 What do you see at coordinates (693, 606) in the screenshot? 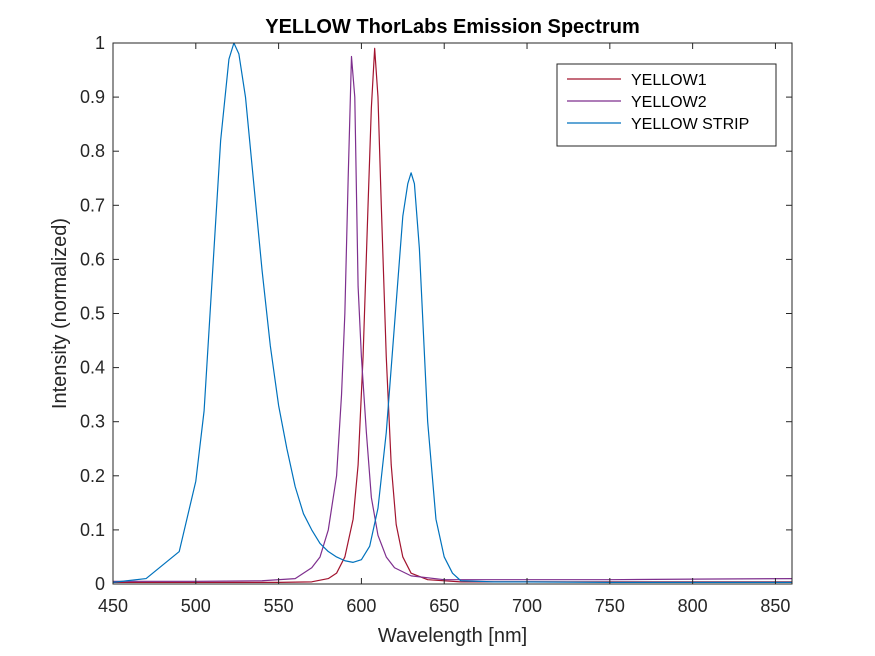
I see `x-tick-label: 800` at bounding box center [693, 606].